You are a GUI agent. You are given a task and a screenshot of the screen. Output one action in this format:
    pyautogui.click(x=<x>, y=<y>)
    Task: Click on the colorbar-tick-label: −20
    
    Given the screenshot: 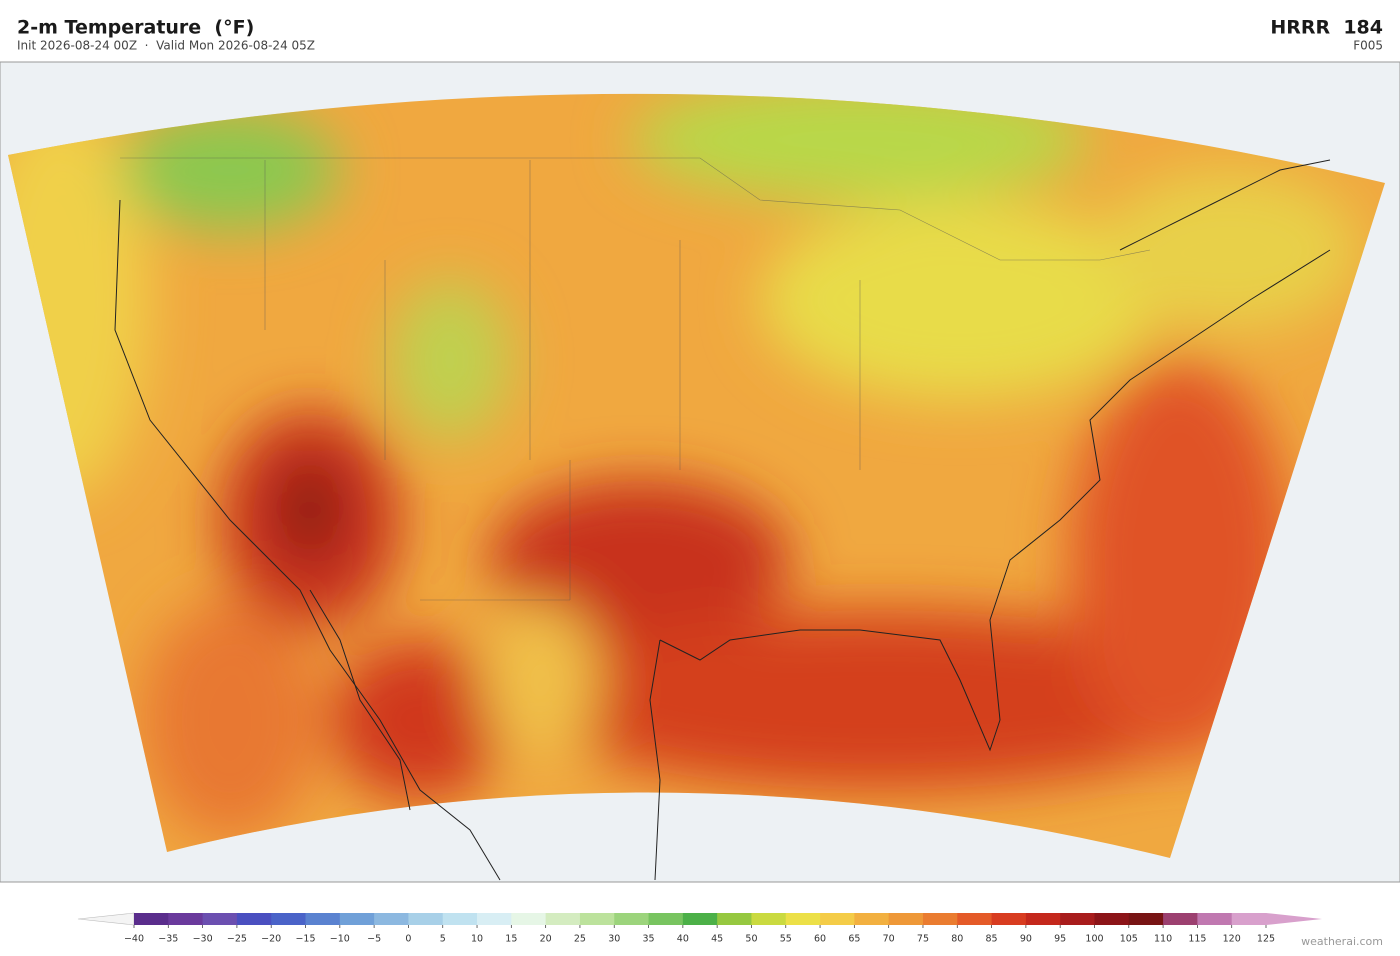 What is the action you would take?
    pyautogui.click(x=271, y=939)
    